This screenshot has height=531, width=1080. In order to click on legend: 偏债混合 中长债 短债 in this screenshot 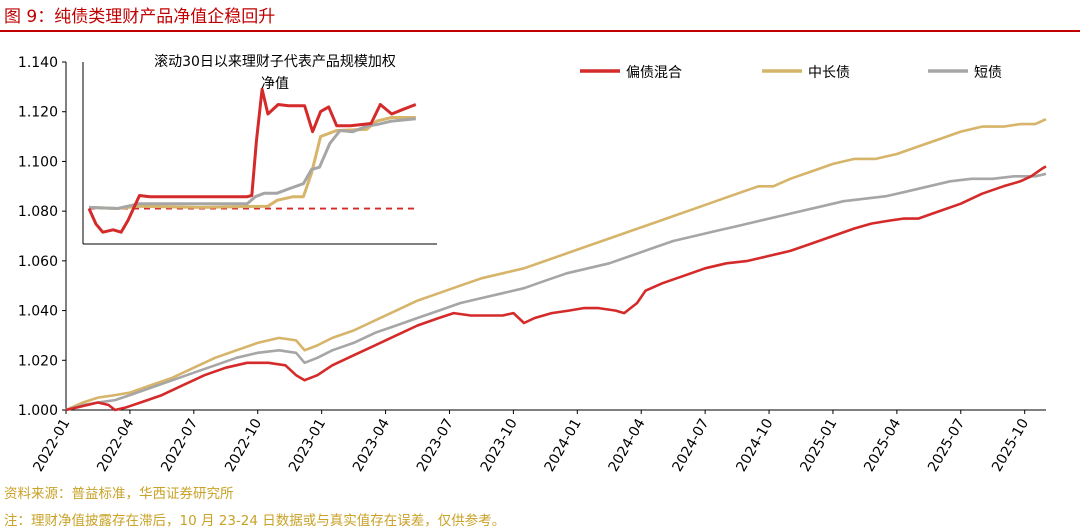, I will do `click(791, 73)`.